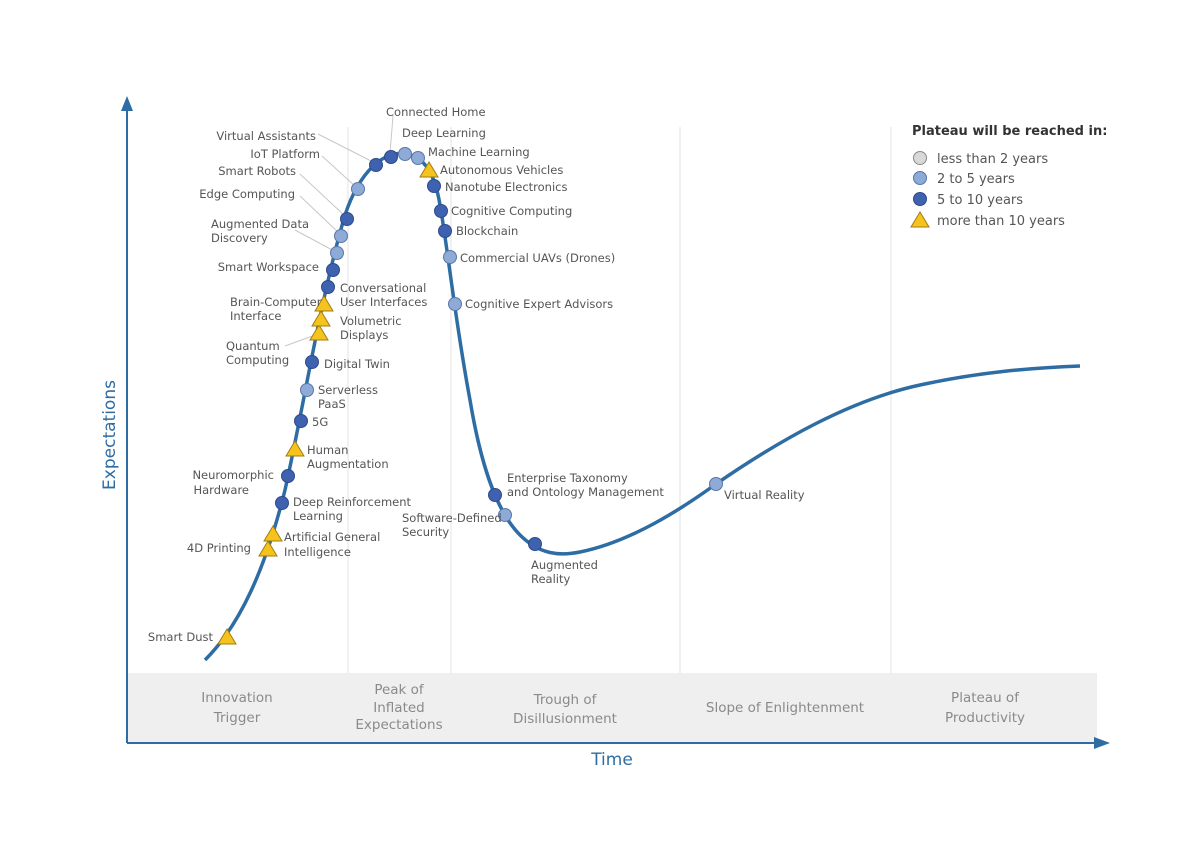  Describe the element at coordinates (429, 169) in the screenshot. I see `marker-autonomous-vehicles` at that location.